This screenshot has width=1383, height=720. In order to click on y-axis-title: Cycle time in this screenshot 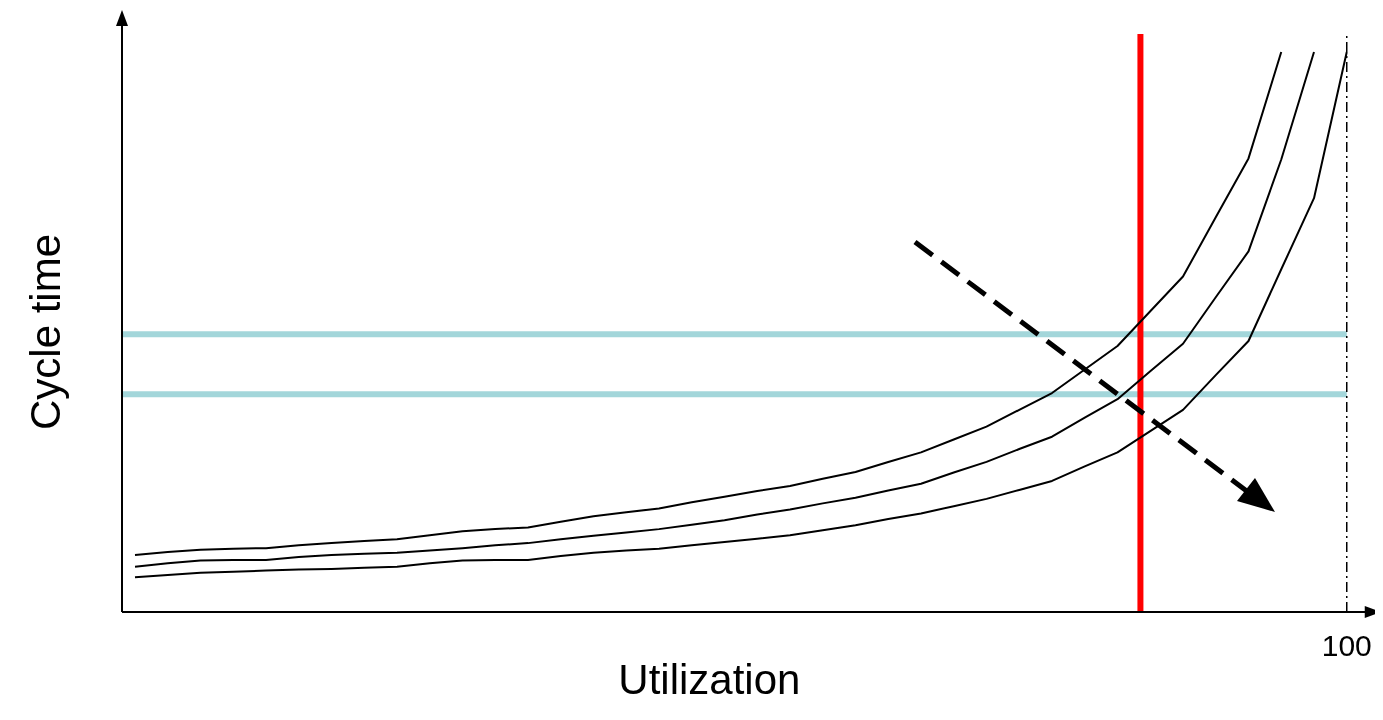, I will do `click(45, 332)`.